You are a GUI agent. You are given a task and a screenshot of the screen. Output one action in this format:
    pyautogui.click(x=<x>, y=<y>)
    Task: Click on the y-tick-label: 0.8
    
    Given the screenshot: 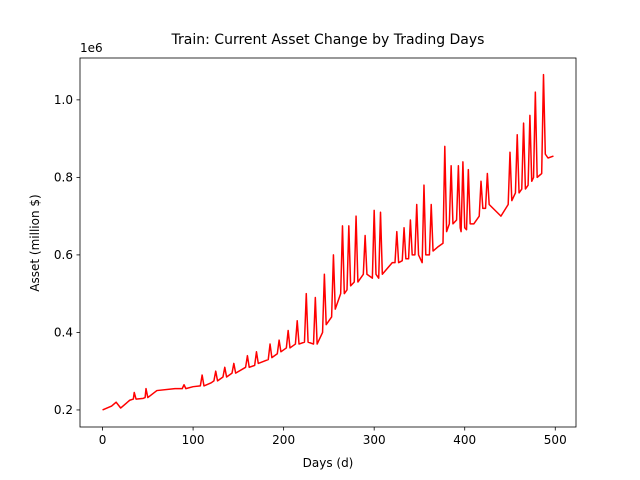 What is the action you would take?
    pyautogui.click(x=63, y=177)
    